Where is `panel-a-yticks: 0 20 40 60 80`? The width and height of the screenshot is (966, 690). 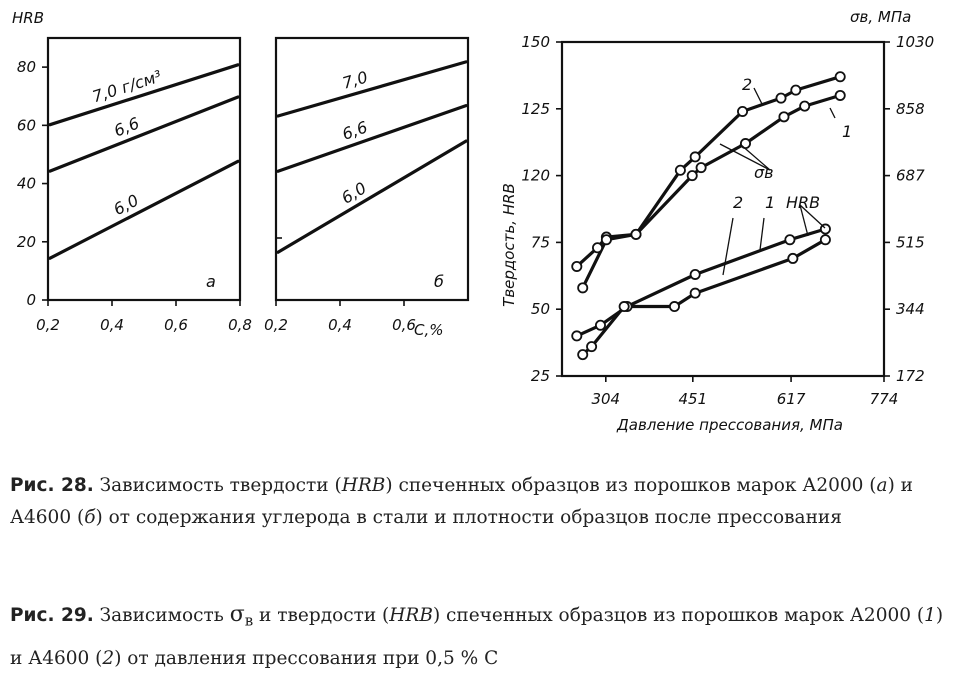
panel-a-yticks: 0 20 40 60 80 is located at coordinates (32, 183).